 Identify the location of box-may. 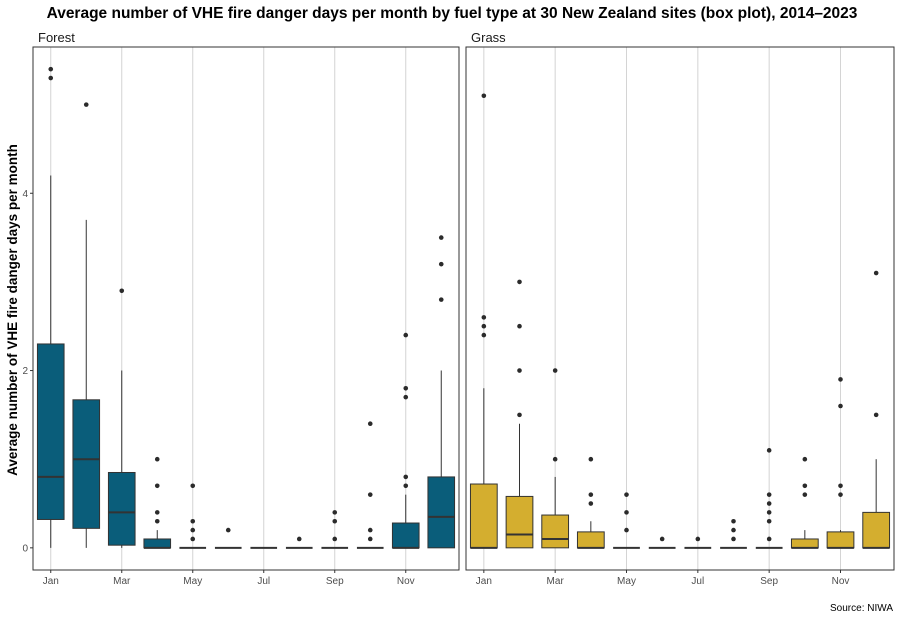
(626, 520).